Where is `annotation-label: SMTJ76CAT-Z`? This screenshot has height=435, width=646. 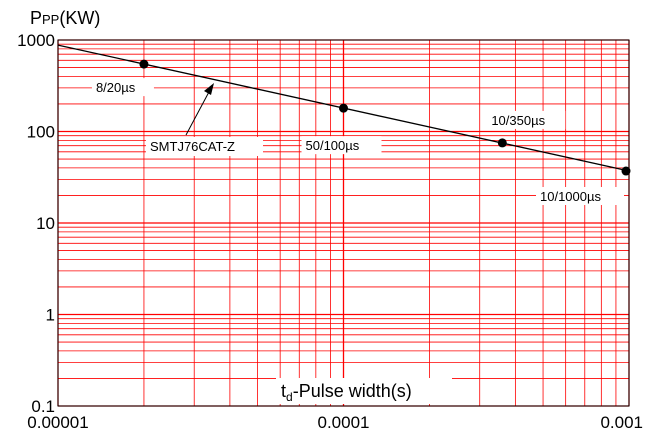 annotation-label: SMTJ76CAT-Z is located at coordinates (192, 146).